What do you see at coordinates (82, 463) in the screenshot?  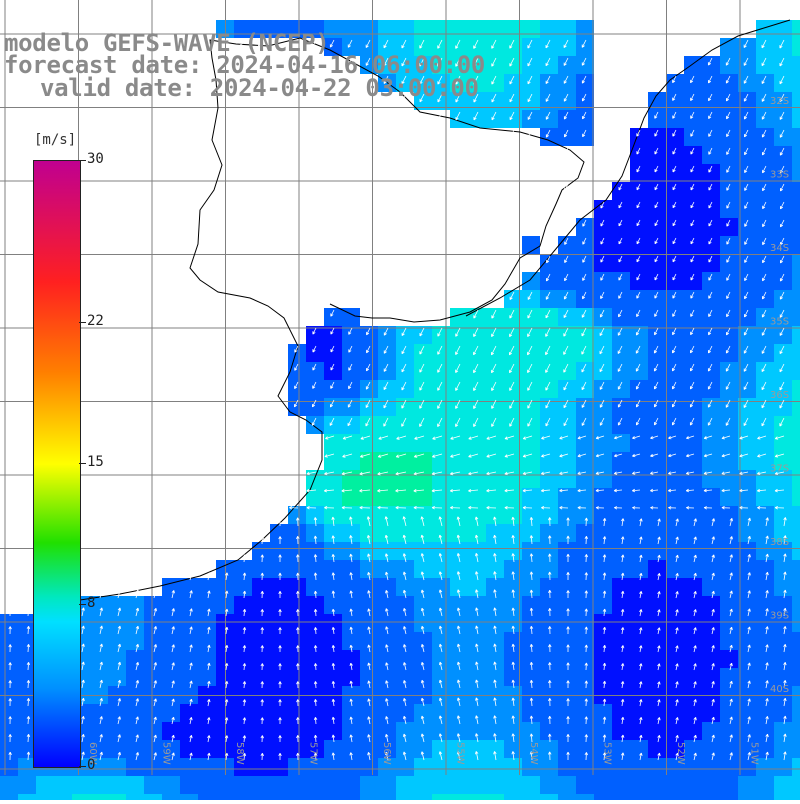 I see `colorbar-tick-mark` at bounding box center [82, 463].